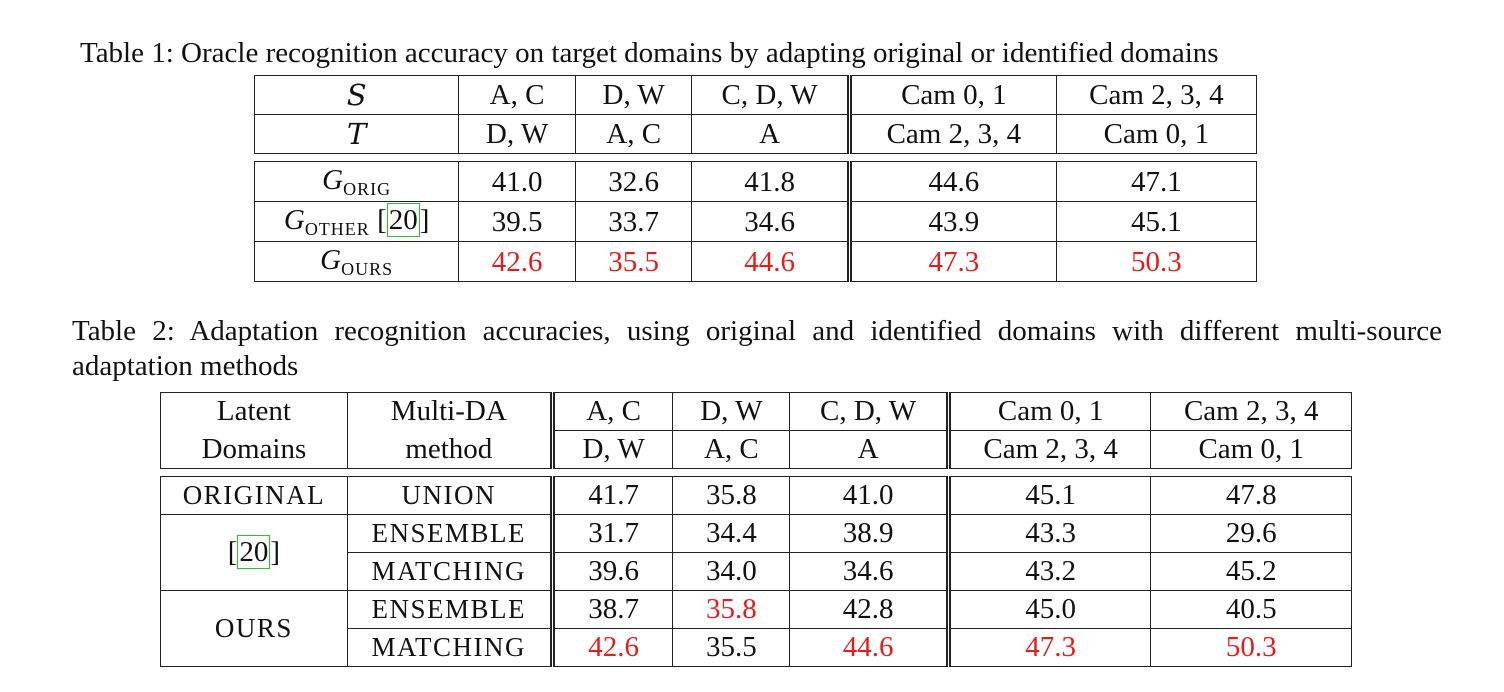 Image resolution: width=1504 pixels, height=692 pixels. Describe the element at coordinates (951, 221) in the screenshot. I see `value-cell: 43.9` at that location.